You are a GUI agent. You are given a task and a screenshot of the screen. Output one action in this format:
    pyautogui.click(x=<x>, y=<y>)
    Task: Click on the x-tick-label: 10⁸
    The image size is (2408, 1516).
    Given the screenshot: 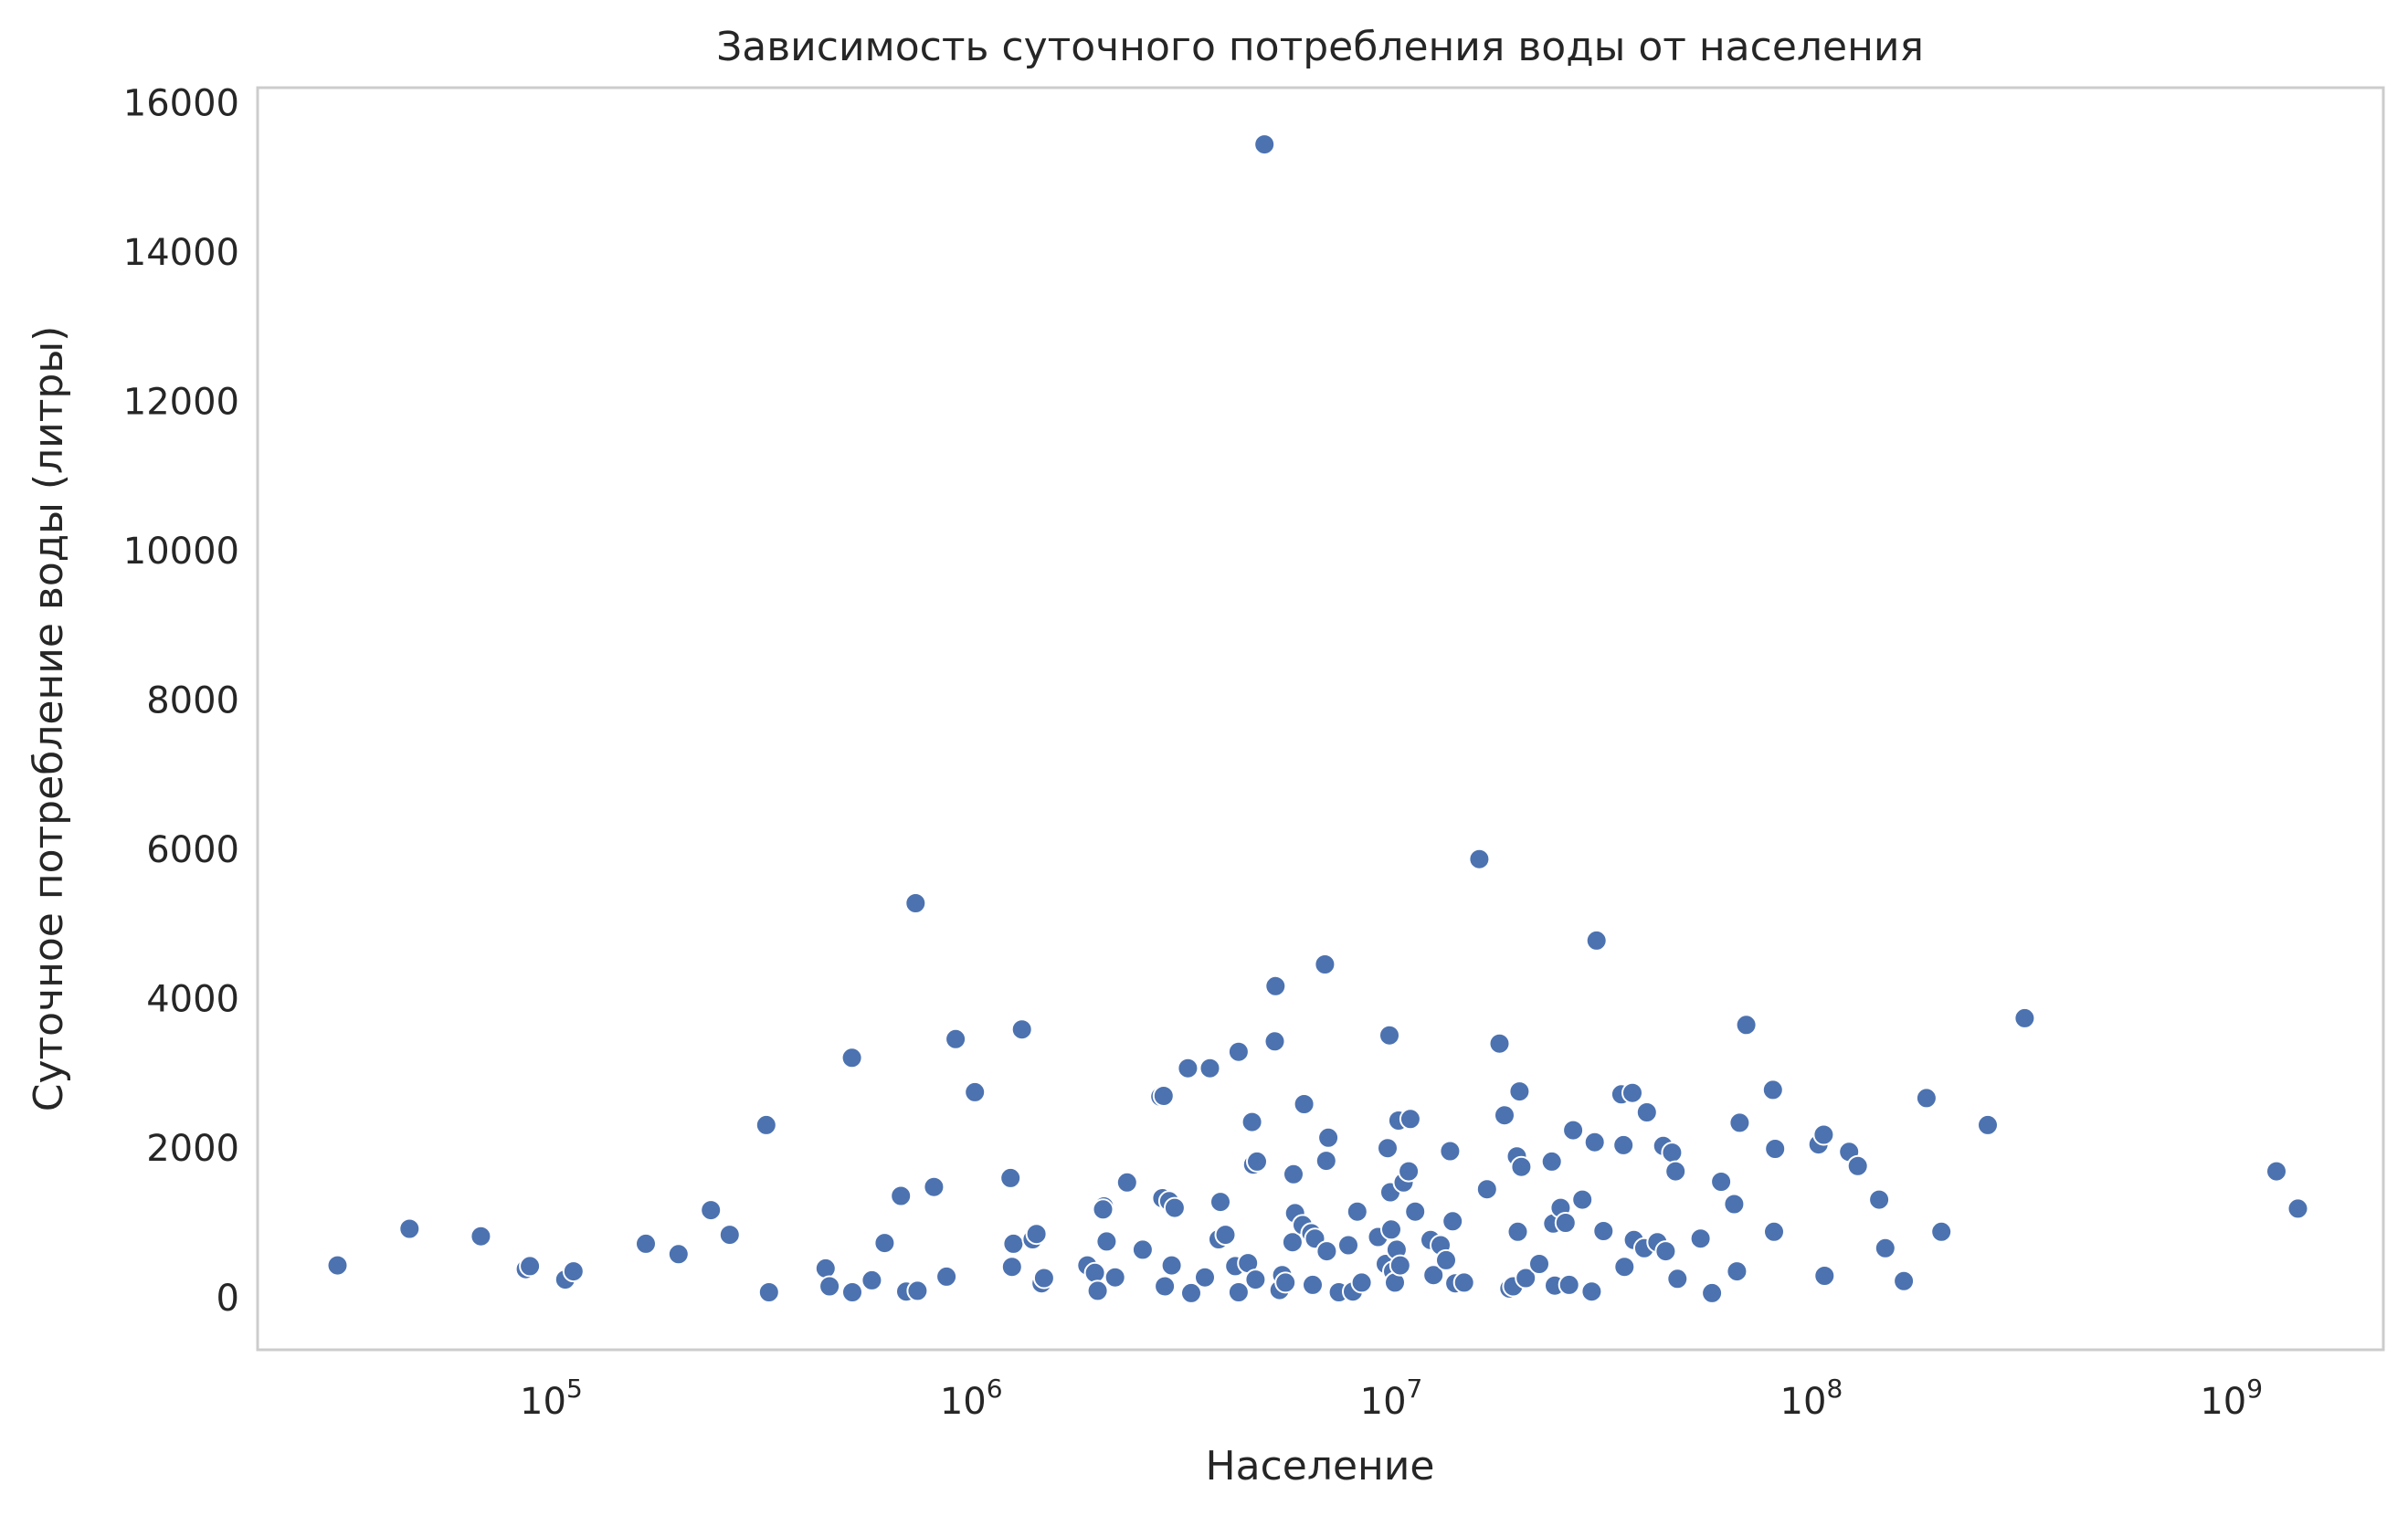 What is the action you would take?
    pyautogui.click(x=1811, y=1398)
    